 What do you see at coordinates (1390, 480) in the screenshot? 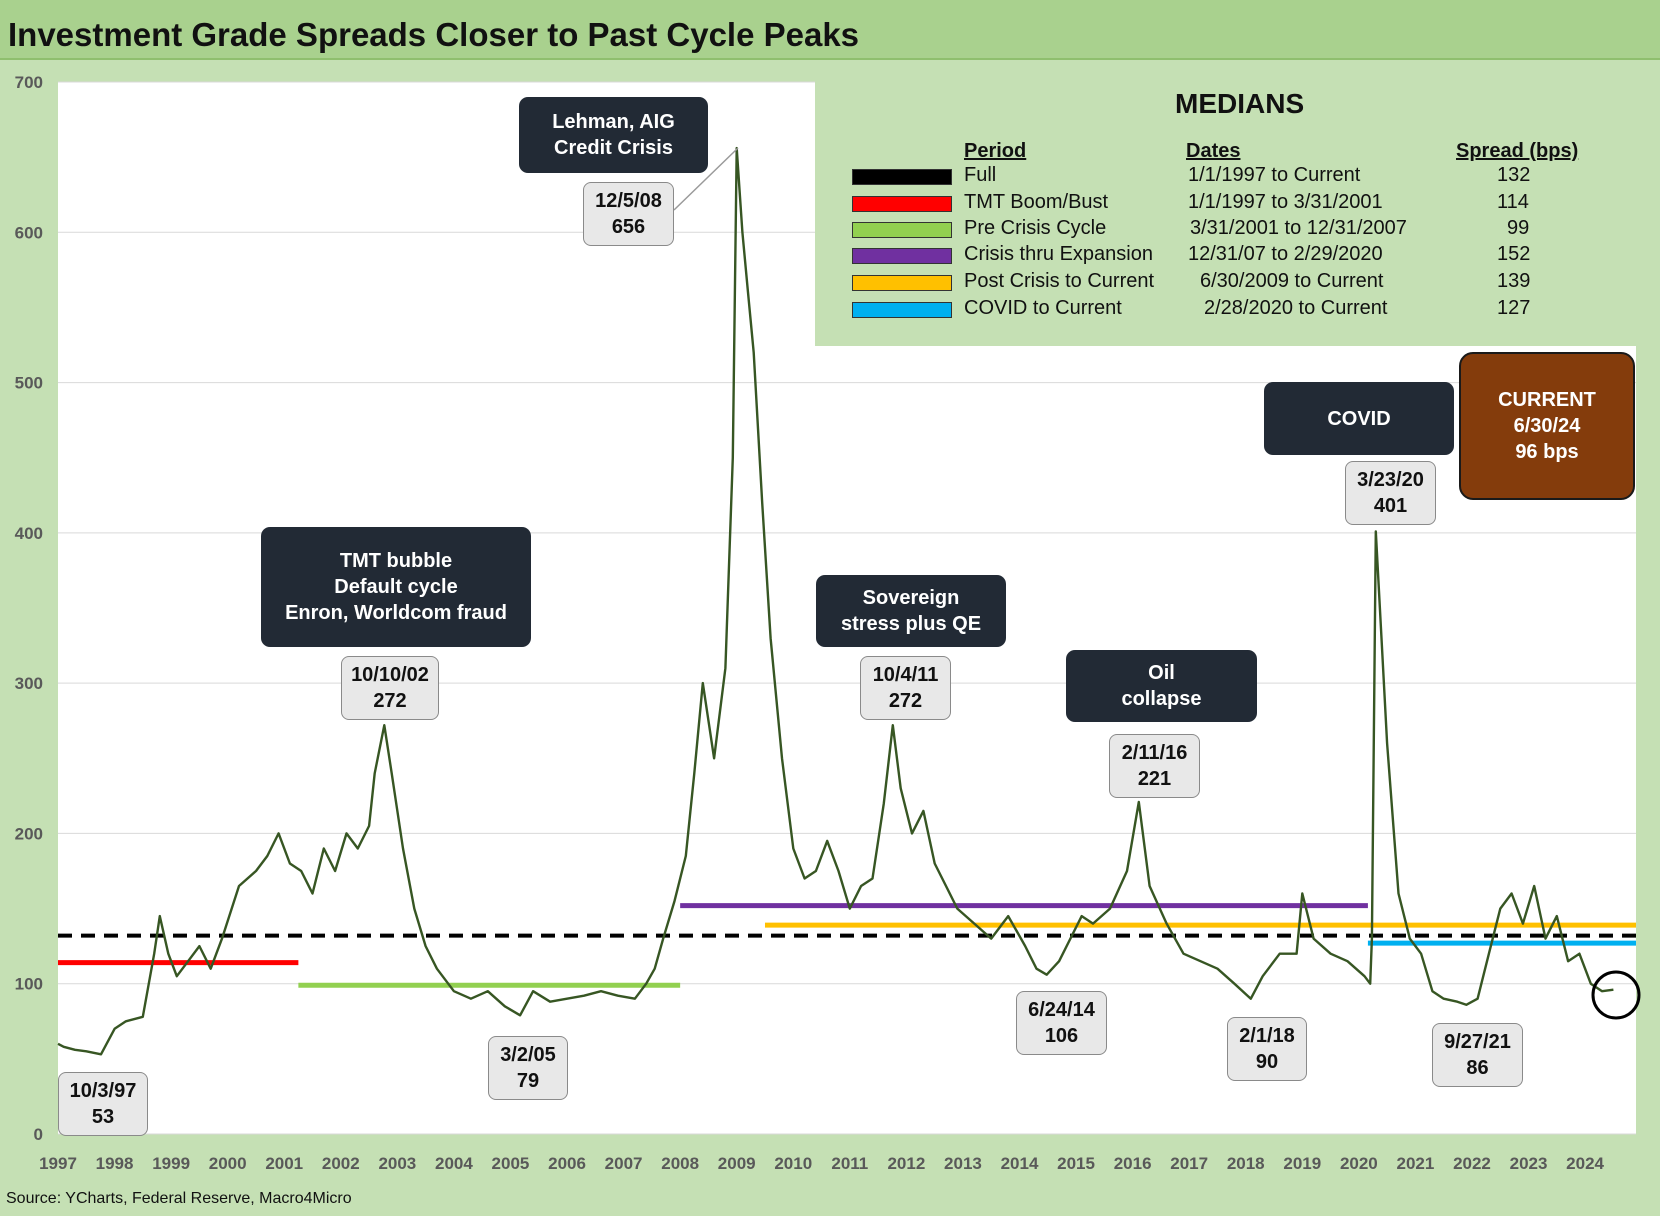
I see `point-label-date: 3/23/20` at bounding box center [1390, 480].